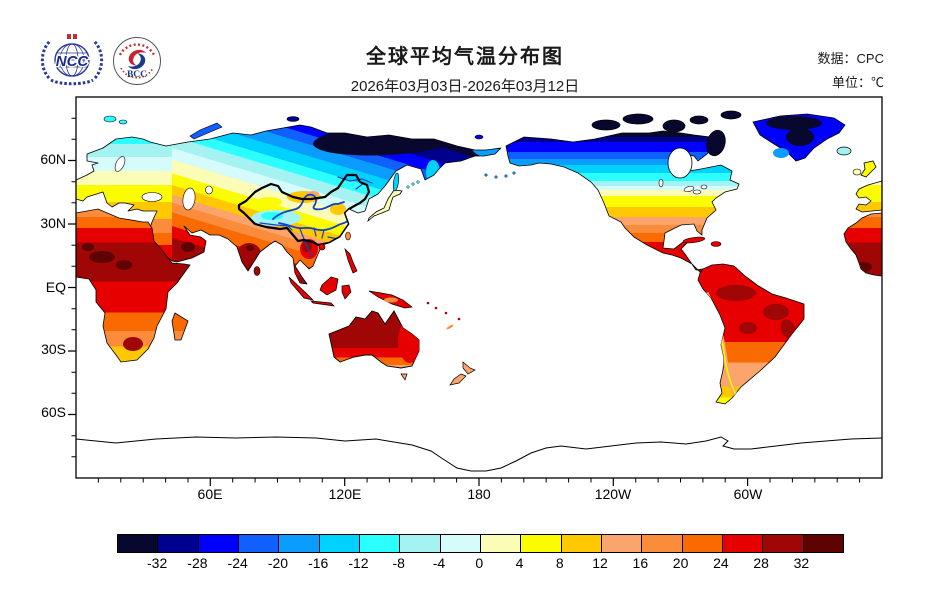 This screenshot has height=594, width=930. I want to click on yangtze-river, so click(313, 226).